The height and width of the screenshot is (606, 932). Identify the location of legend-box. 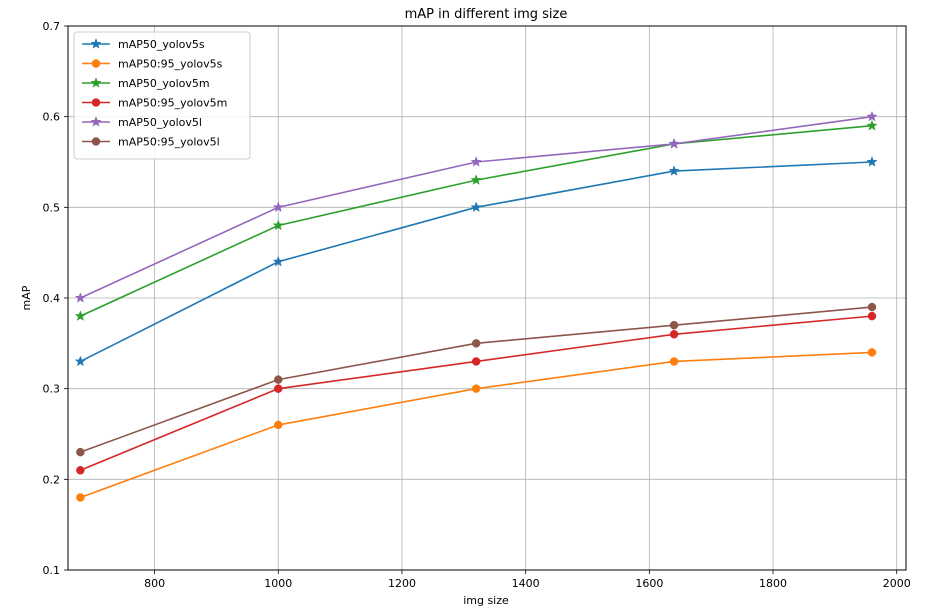
(162, 95).